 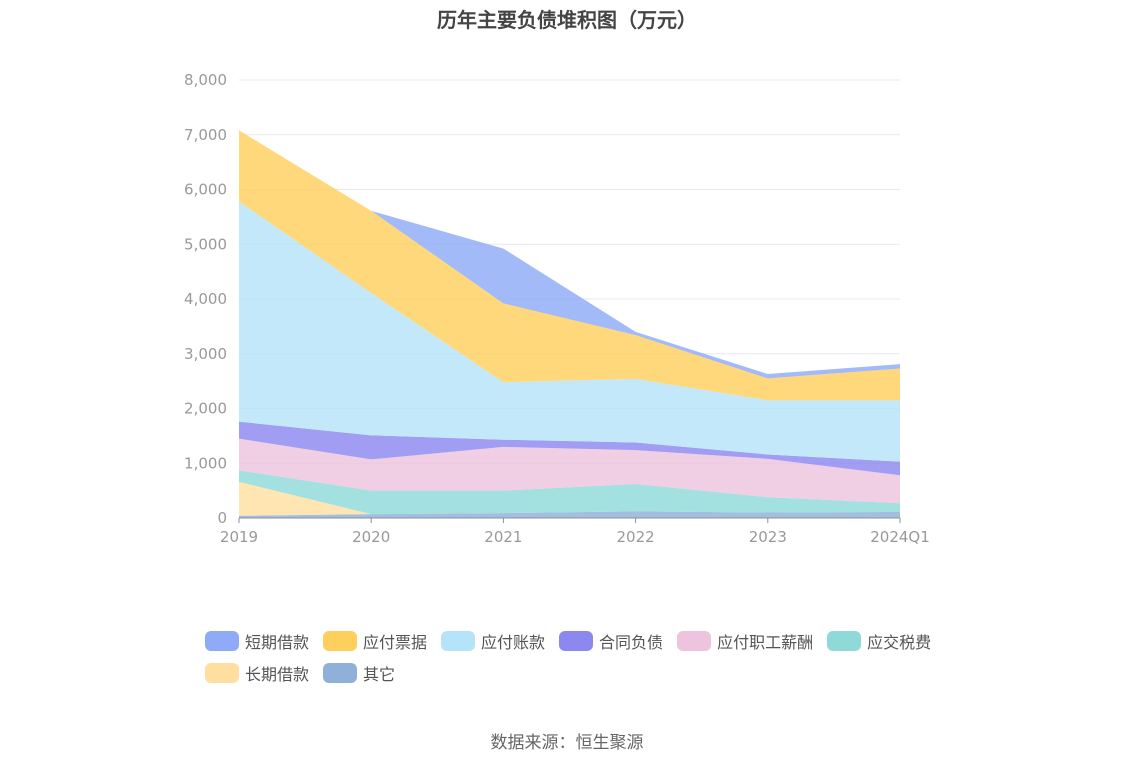 I want to click on source-note: 数据来源：恒生聚源, so click(x=567, y=743).